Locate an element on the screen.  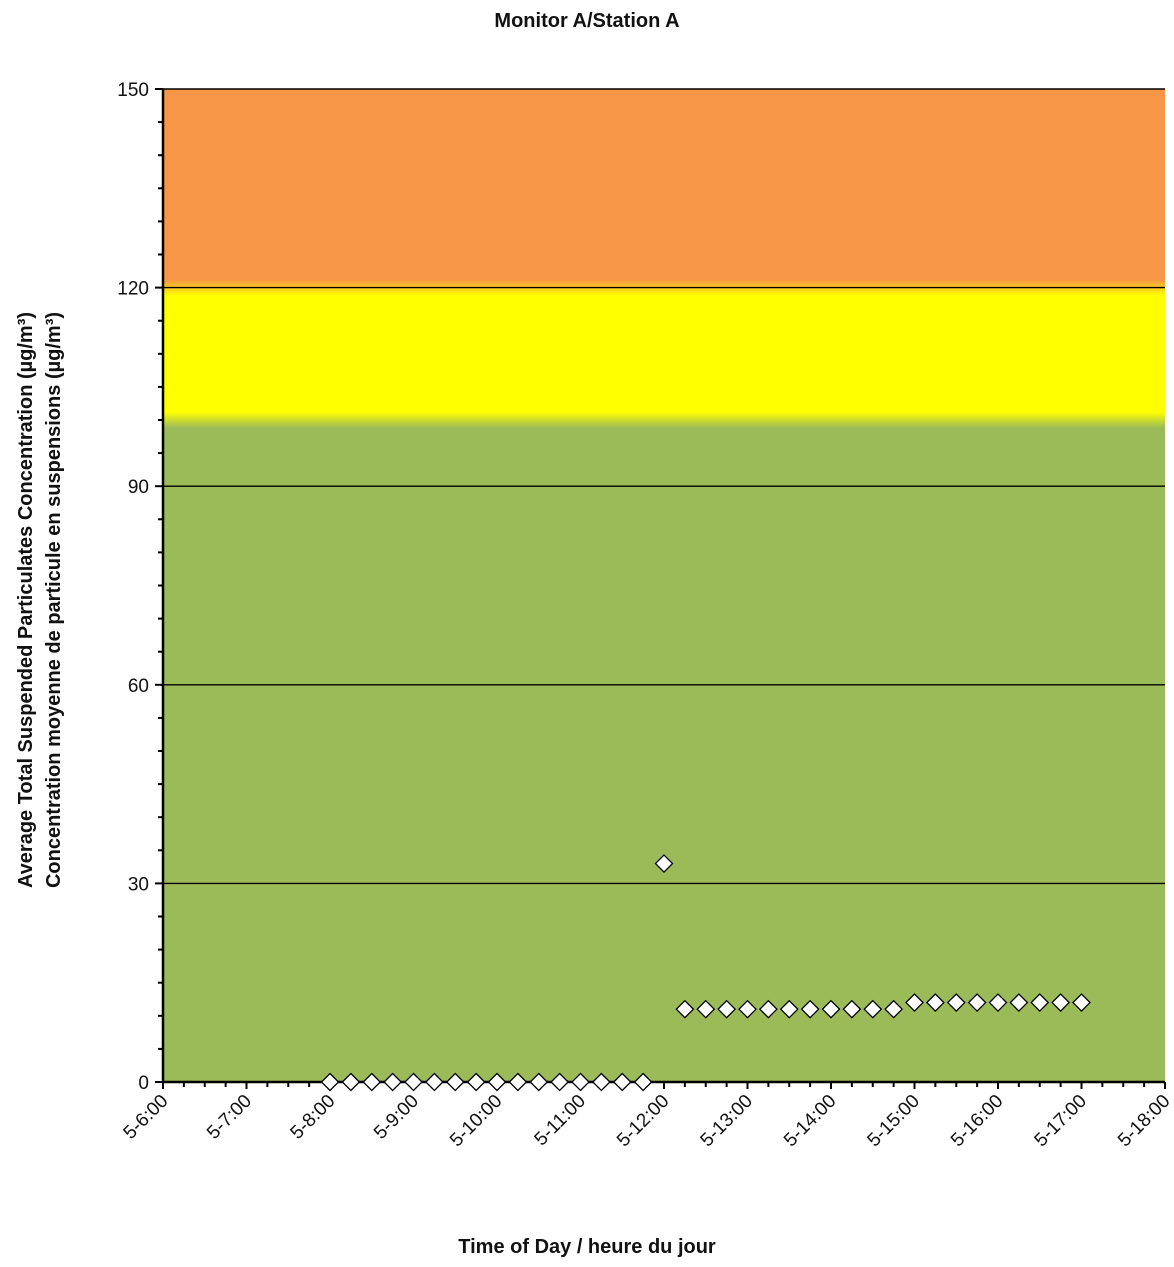
y-tick-label: 0 is located at coordinates (143, 1083).